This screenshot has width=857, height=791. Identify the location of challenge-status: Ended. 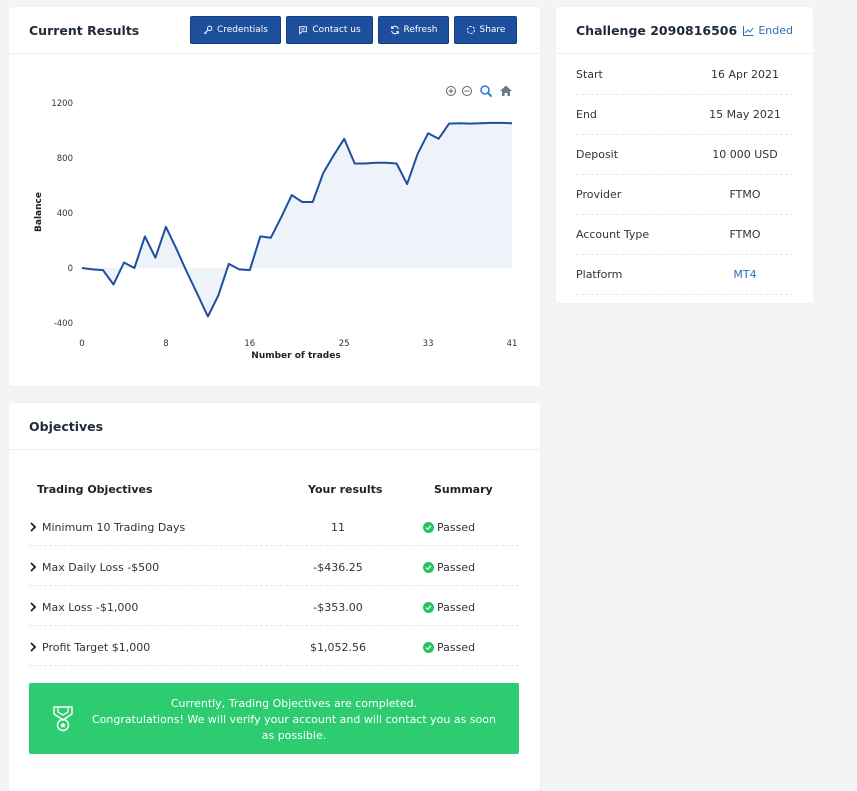
(768, 30).